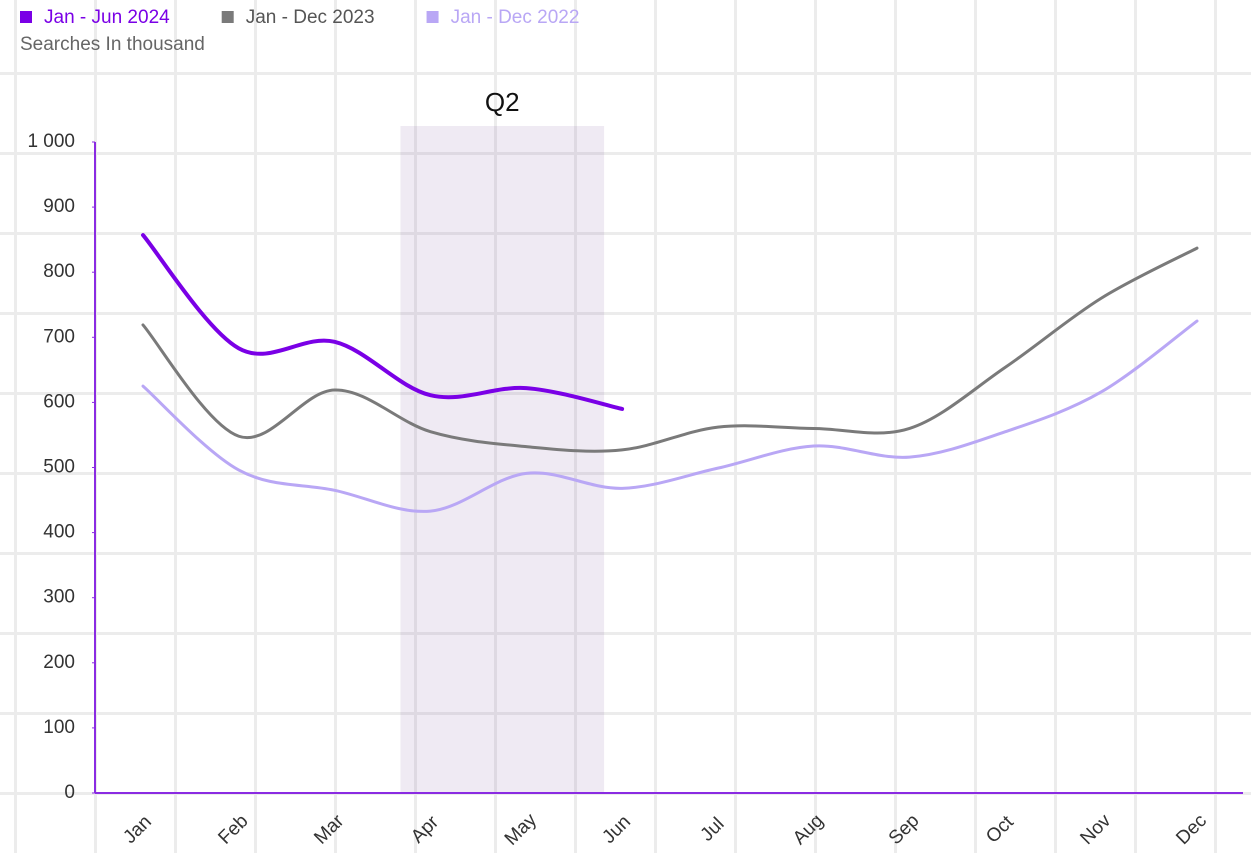  Describe the element at coordinates (69, 792) in the screenshot. I see `y-tick-label: 0` at that location.